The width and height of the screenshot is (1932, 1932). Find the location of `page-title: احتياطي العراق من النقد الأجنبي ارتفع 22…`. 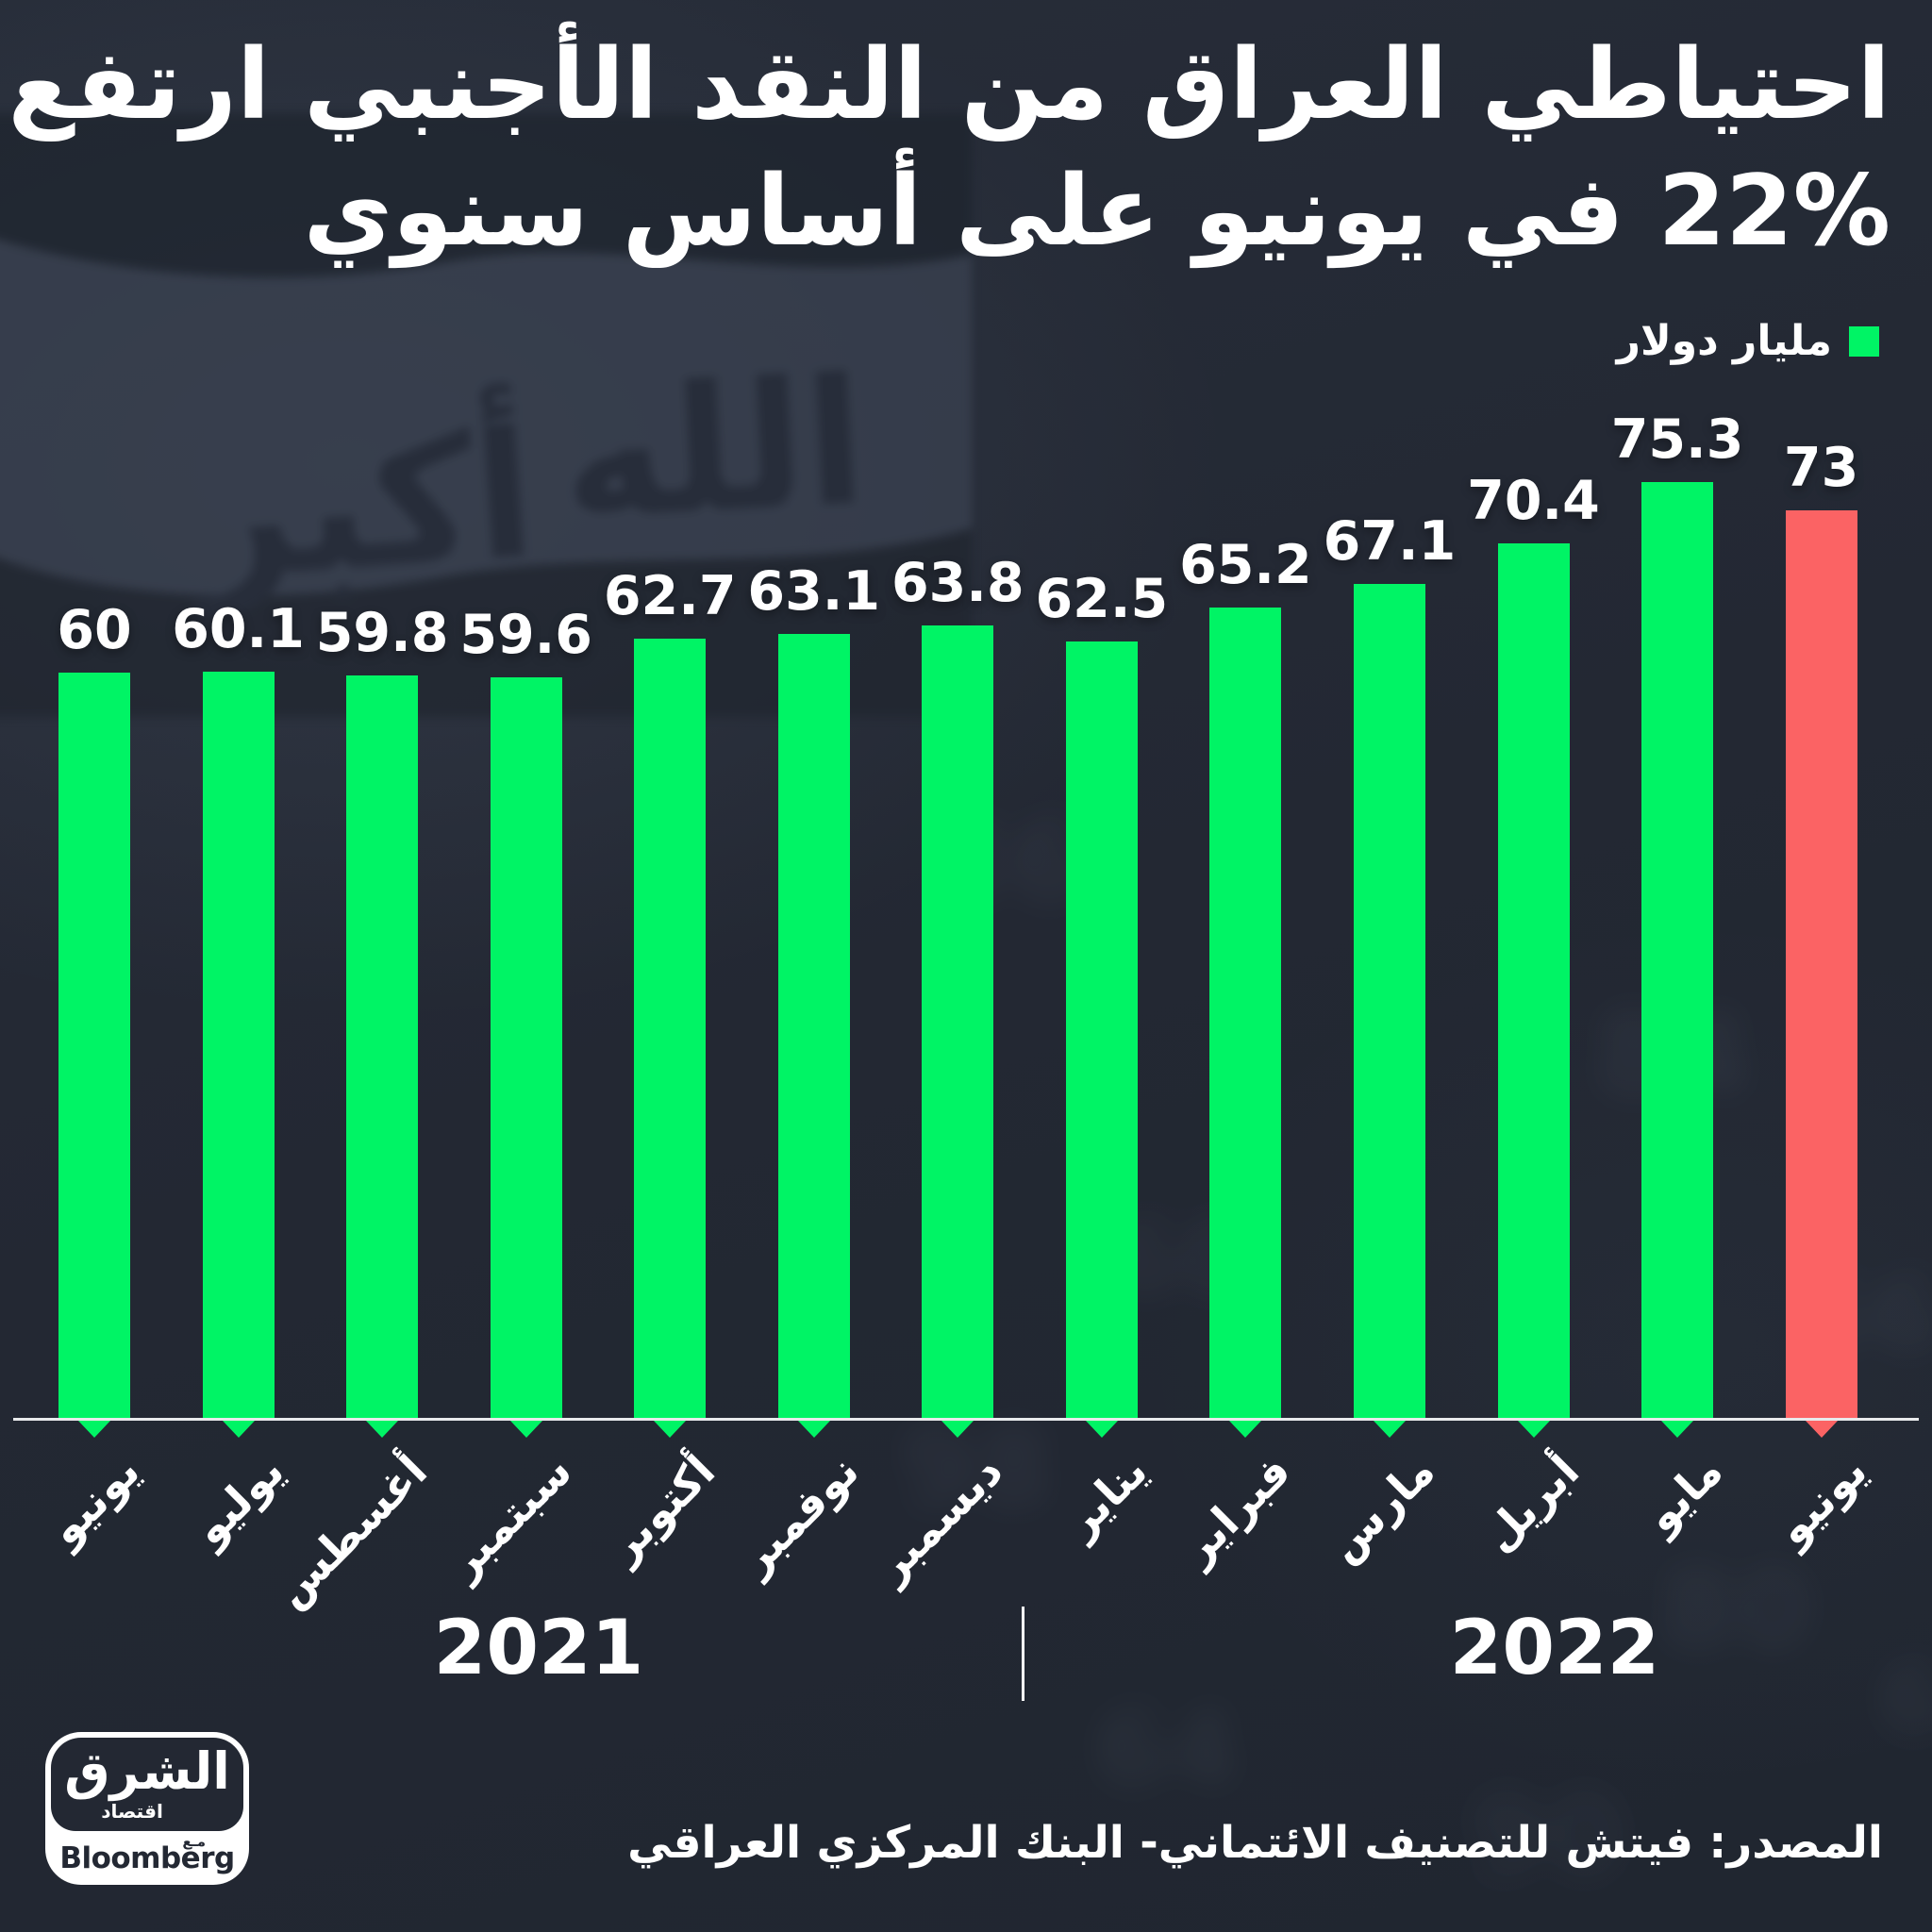

page-title: احتياطي العراق من النقد الأجنبي ارتفع 22… is located at coordinates (949, 149).